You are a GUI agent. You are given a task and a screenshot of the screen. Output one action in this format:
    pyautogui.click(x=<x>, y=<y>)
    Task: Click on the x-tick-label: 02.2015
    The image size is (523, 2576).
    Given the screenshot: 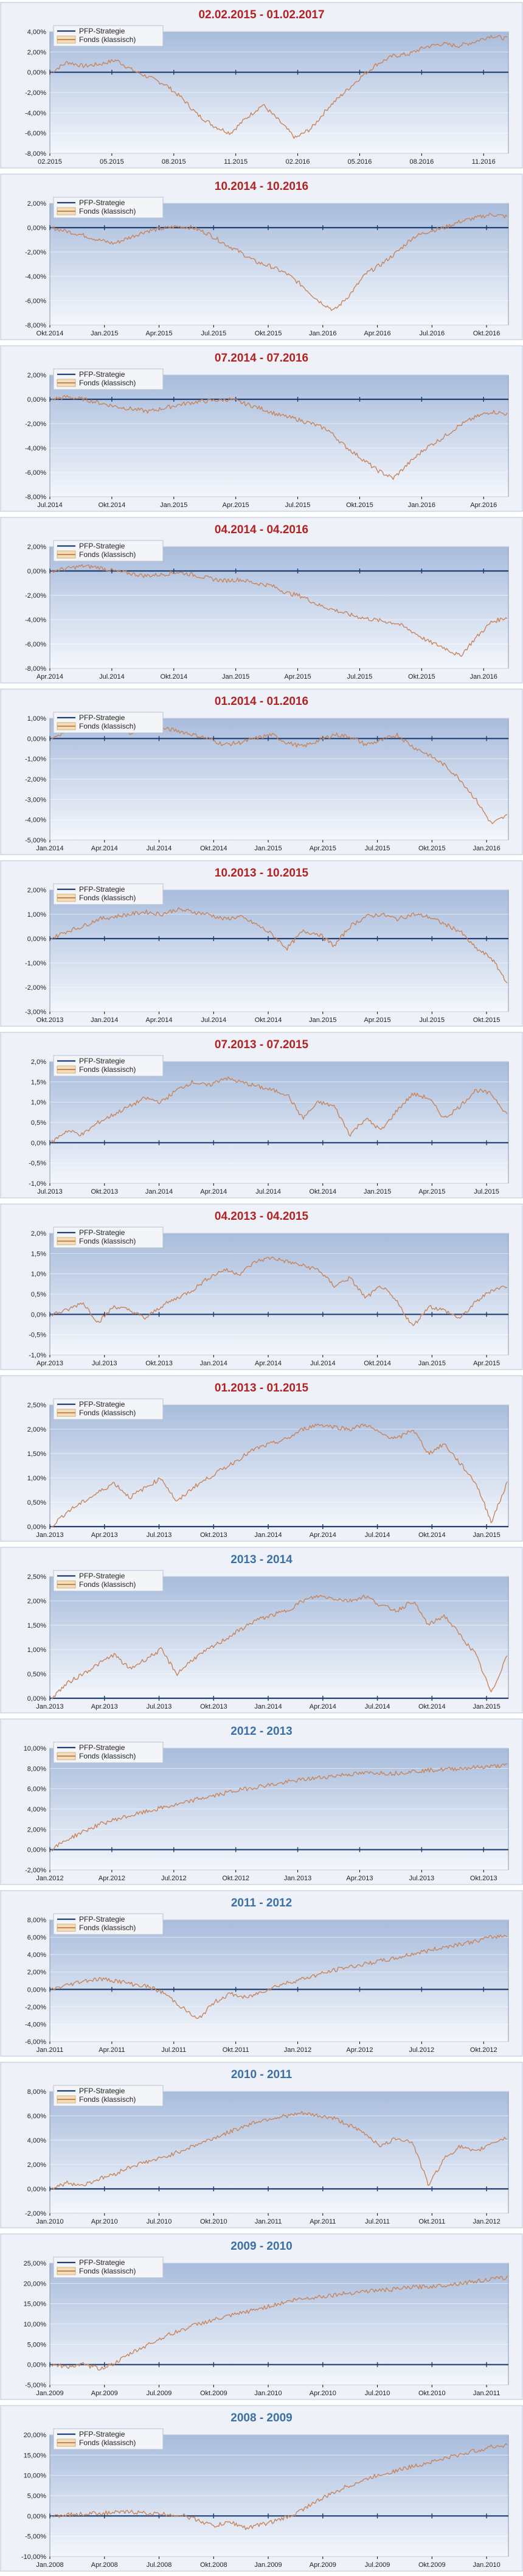 What is the action you would take?
    pyautogui.click(x=50, y=162)
    